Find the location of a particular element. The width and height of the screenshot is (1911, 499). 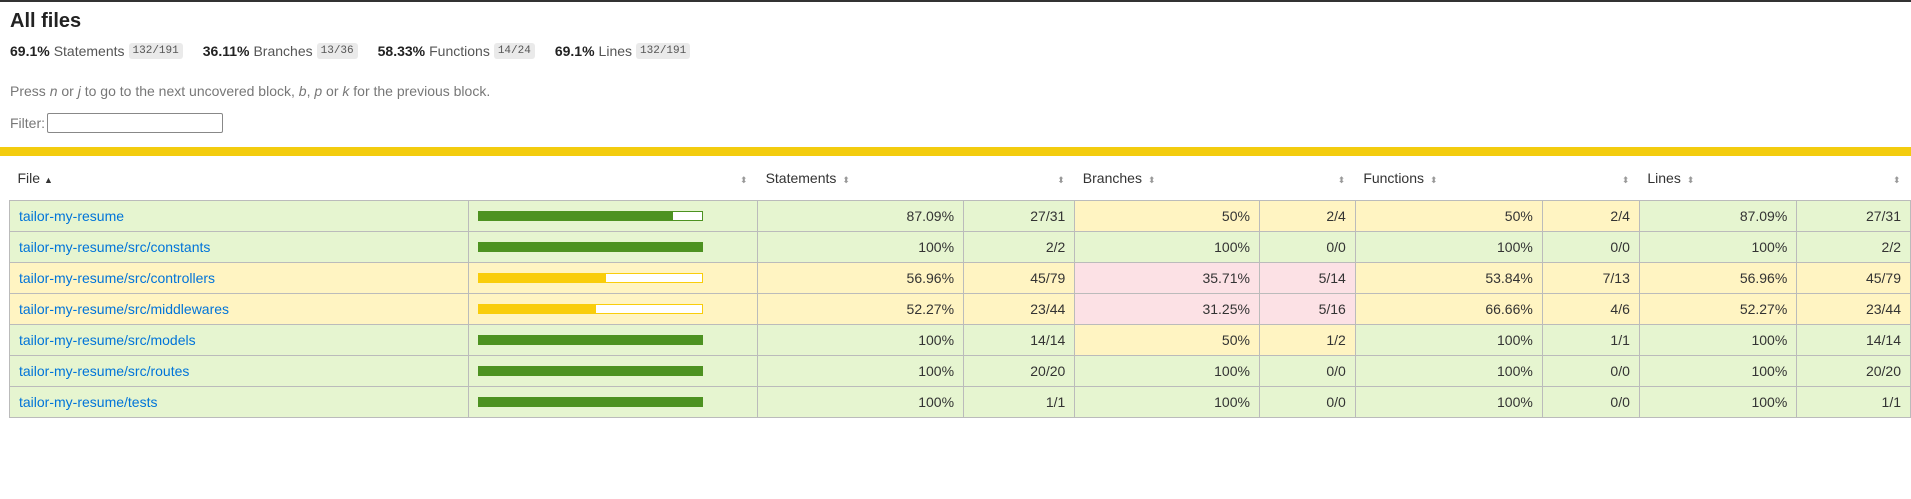

functions-fraction: 4/6 is located at coordinates (1590, 309).